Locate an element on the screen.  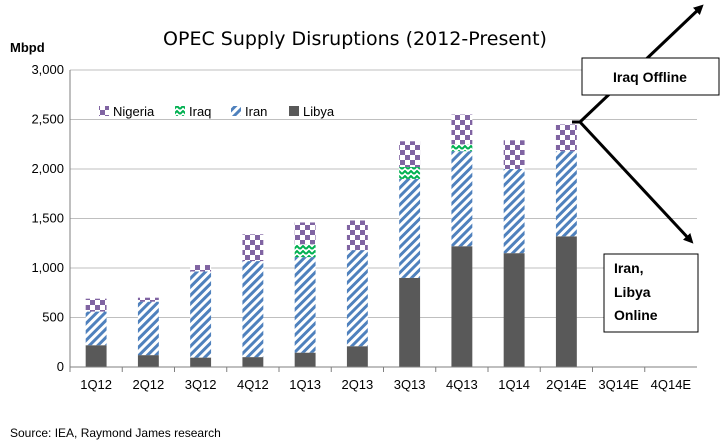
x-tick-label: 3Q13 is located at coordinates (410, 384).